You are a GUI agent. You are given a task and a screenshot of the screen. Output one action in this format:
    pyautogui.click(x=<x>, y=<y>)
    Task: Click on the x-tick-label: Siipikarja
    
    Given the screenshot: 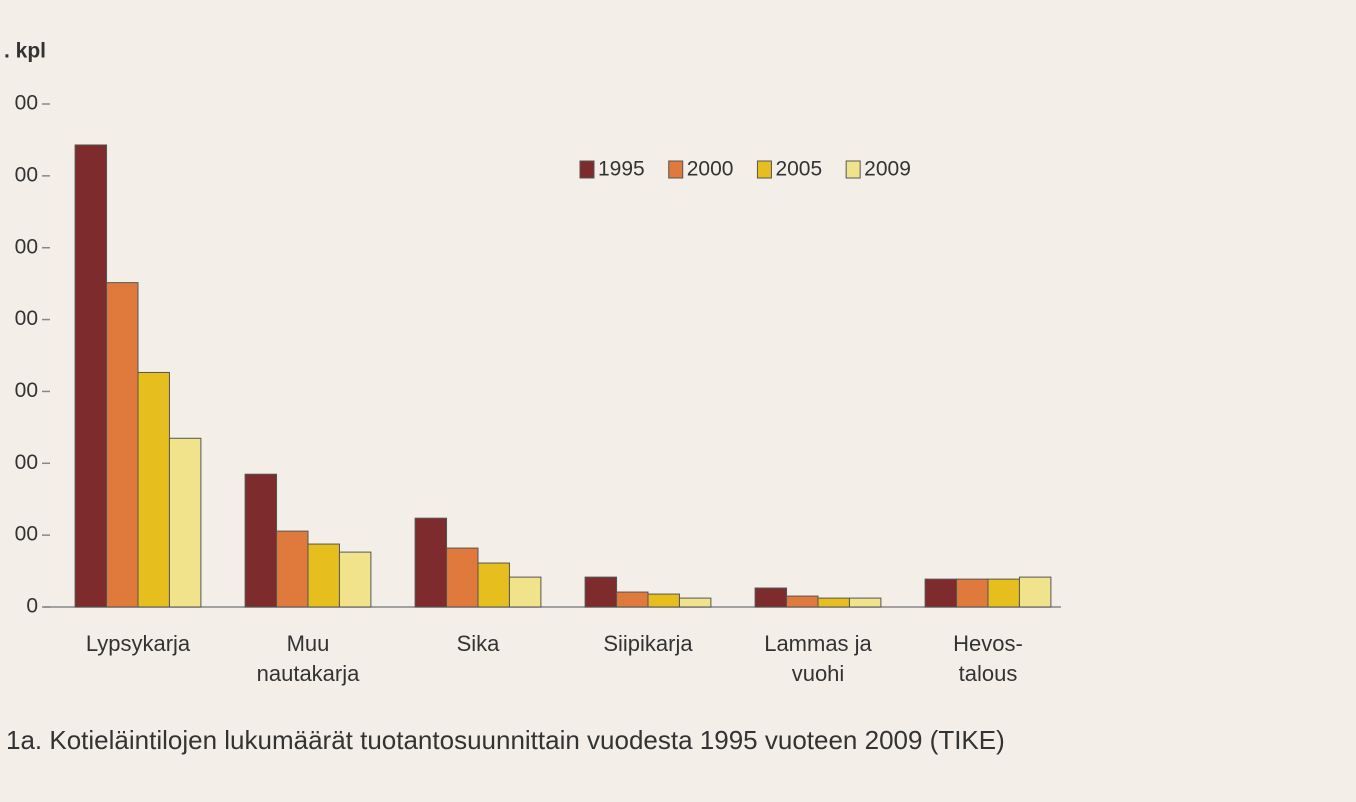 What is the action you would take?
    pyautogui.click(x=648, y=643)
    